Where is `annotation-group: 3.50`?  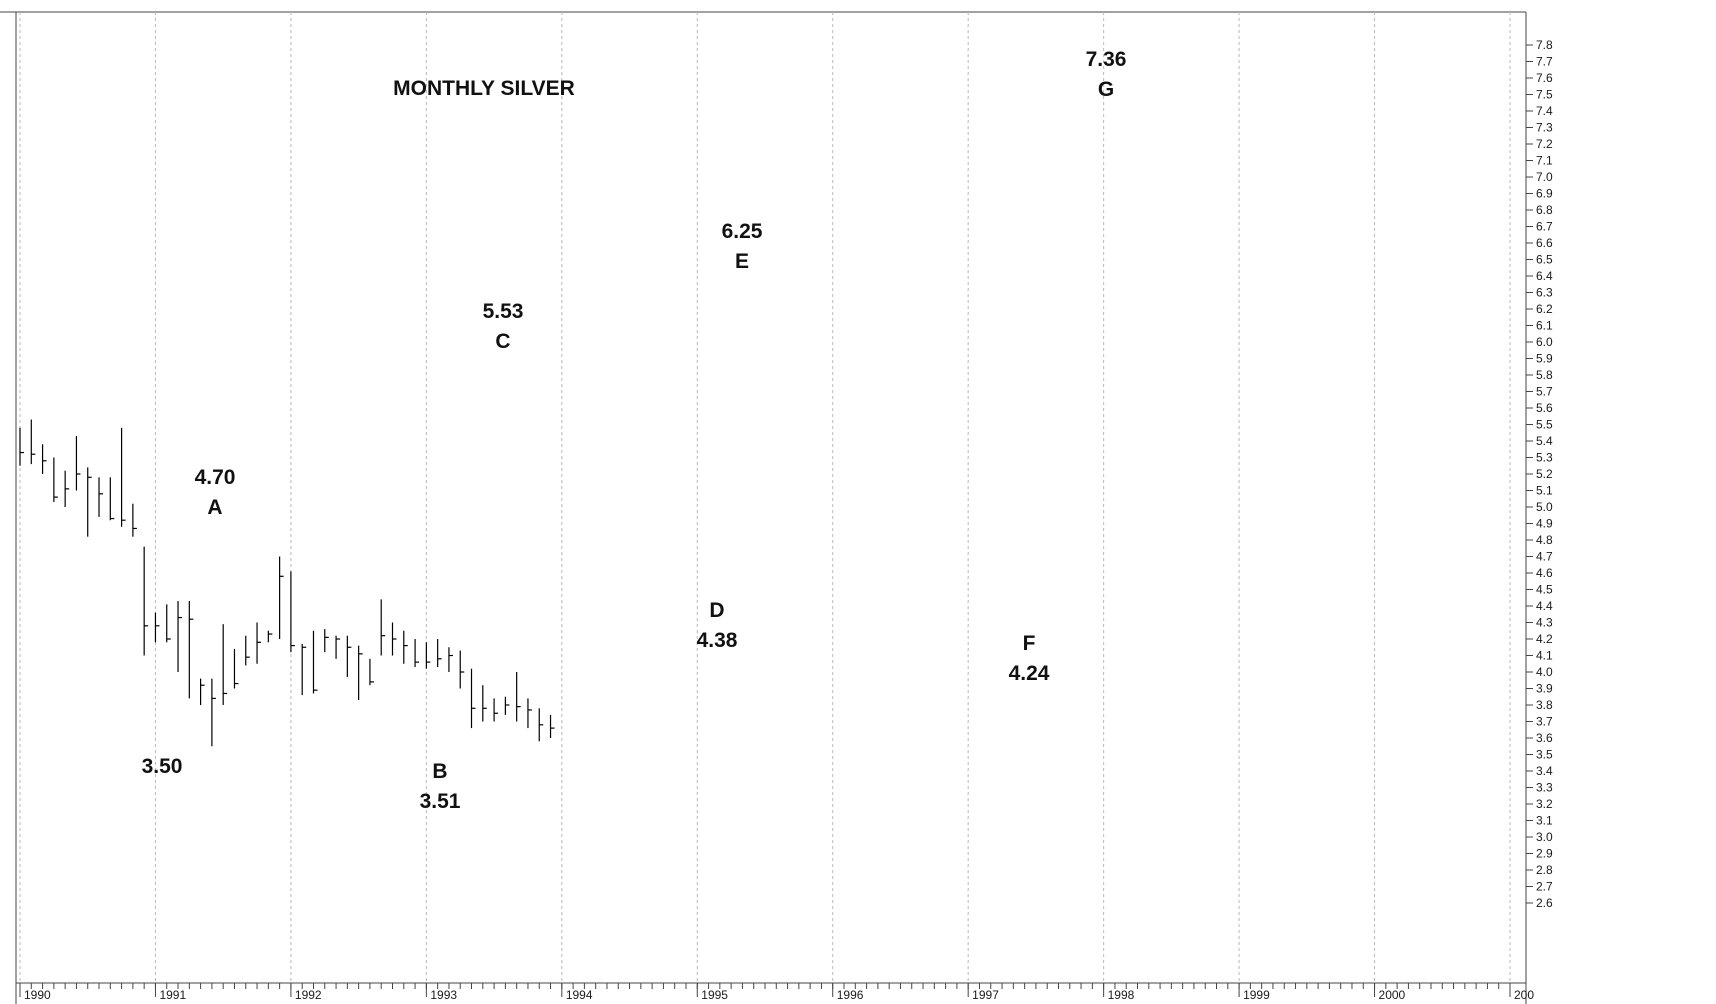
annotation-group: 3.50 is located at coordinates (162, 766).